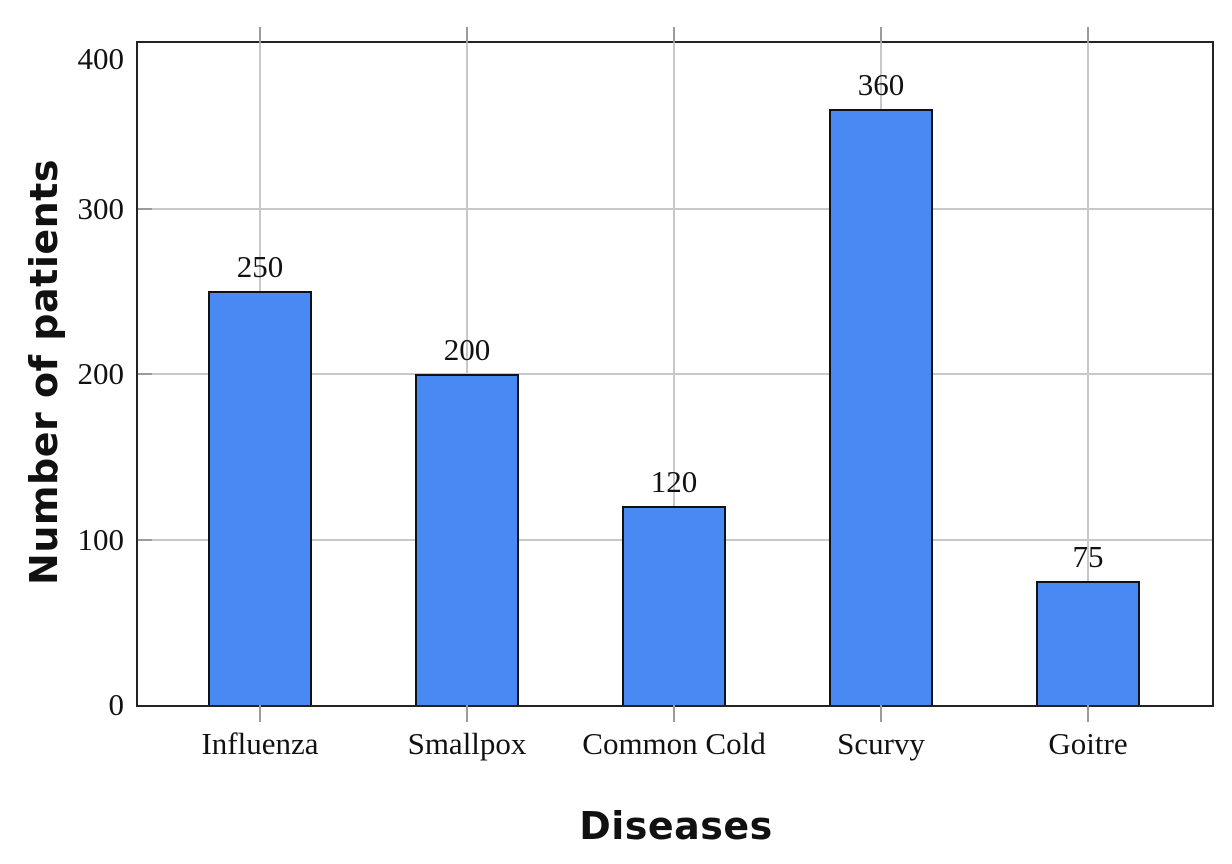 This screenshot has width=1232, height=864. What do you see at coordinates (101, 373) in the screenshot?
I see `y-tick-label: 200` at bounding box center [101, 373].